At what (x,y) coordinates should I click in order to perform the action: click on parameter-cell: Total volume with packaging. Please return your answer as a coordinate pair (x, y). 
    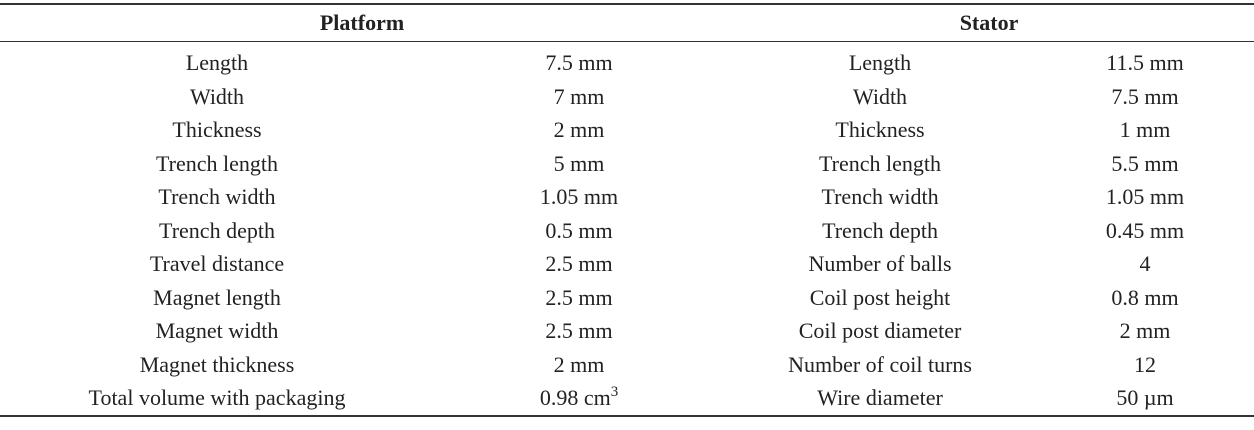
    Looking at the image, I should click on (217, 397).